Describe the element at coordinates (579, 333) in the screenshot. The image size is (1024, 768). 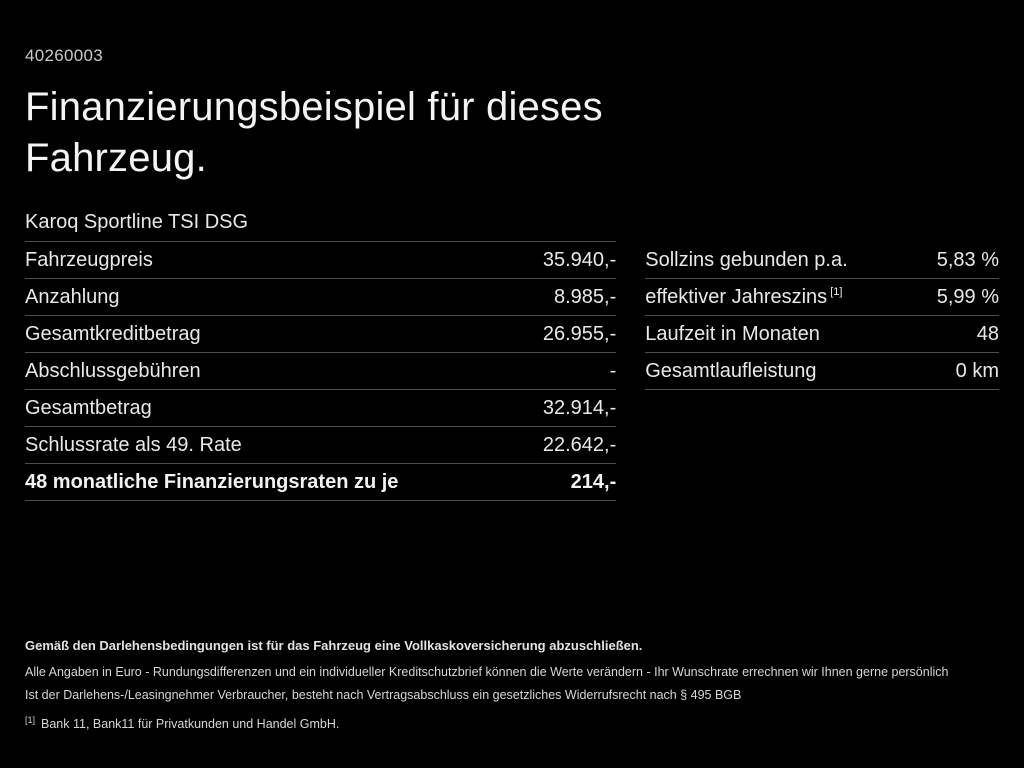
I see `row-value: 26.955,-` at that location.